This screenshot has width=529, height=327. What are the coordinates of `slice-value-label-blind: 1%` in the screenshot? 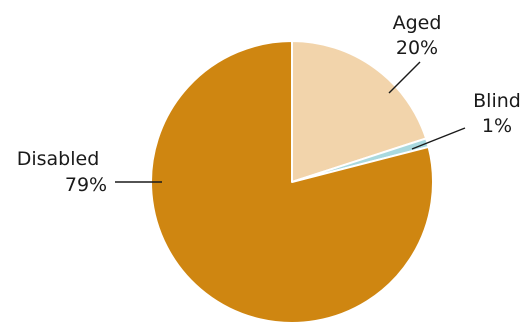 It's located at (497, 126).